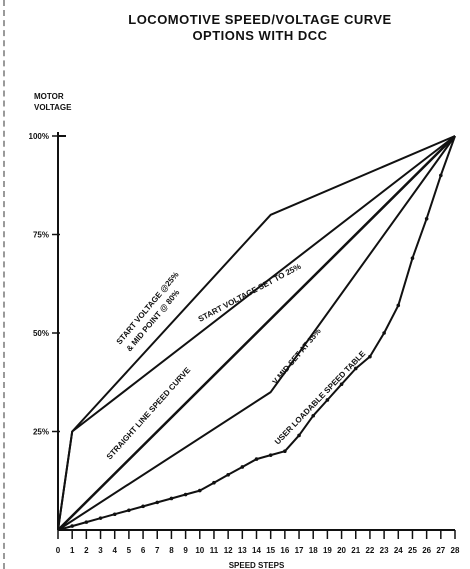 The image size is (470, 569). Describe the element at coordinates (129, 550) in the screenshot. I see `x-tick-label: 5` at that location.